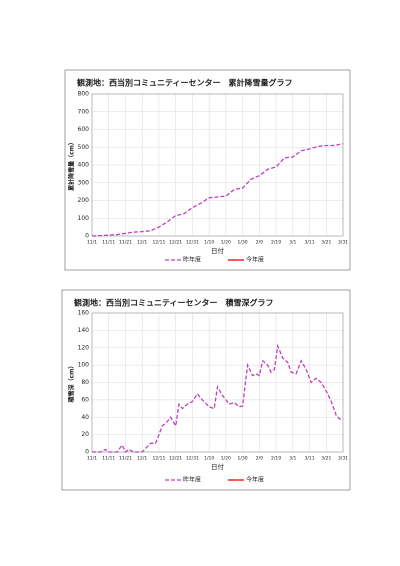 This screenshot has width=400, height=566. Describe the element at coordinates (72, 165) in the screenshot. I see `y-axis-label: 累計降雪量（cm）` at that location.